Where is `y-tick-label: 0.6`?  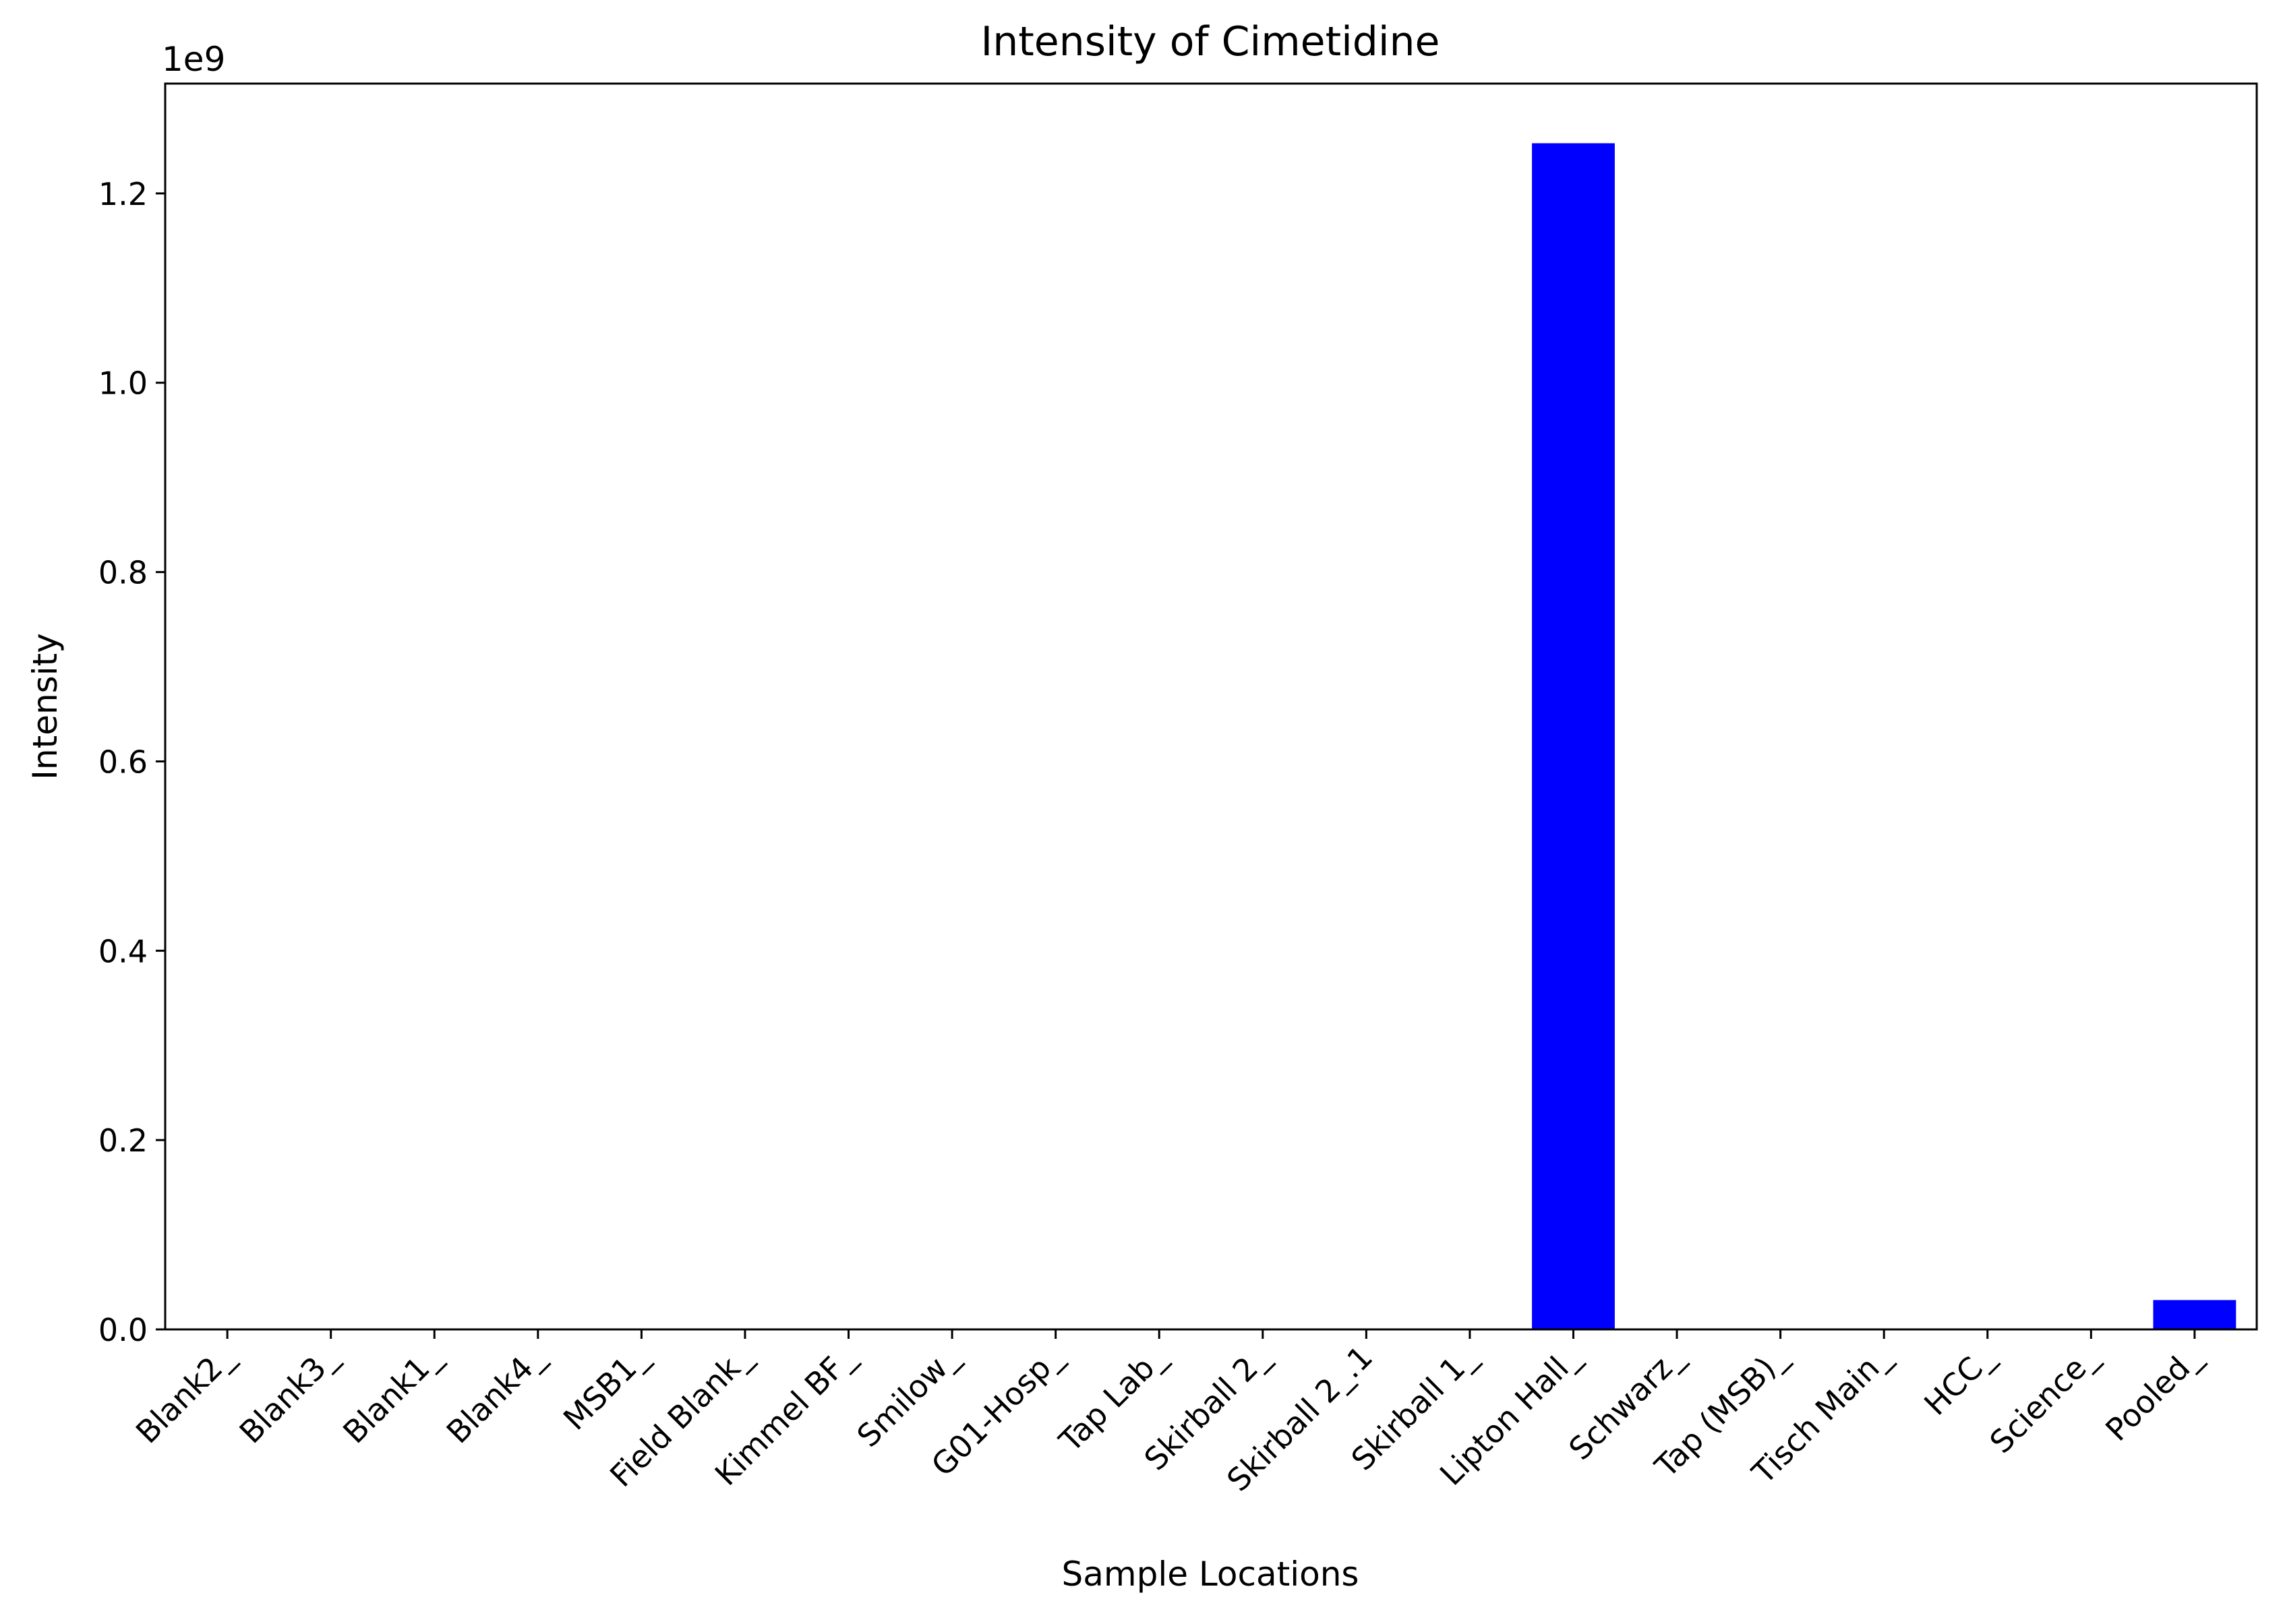 y-tick-label: 0.6 is located at coordinates (123, 762).